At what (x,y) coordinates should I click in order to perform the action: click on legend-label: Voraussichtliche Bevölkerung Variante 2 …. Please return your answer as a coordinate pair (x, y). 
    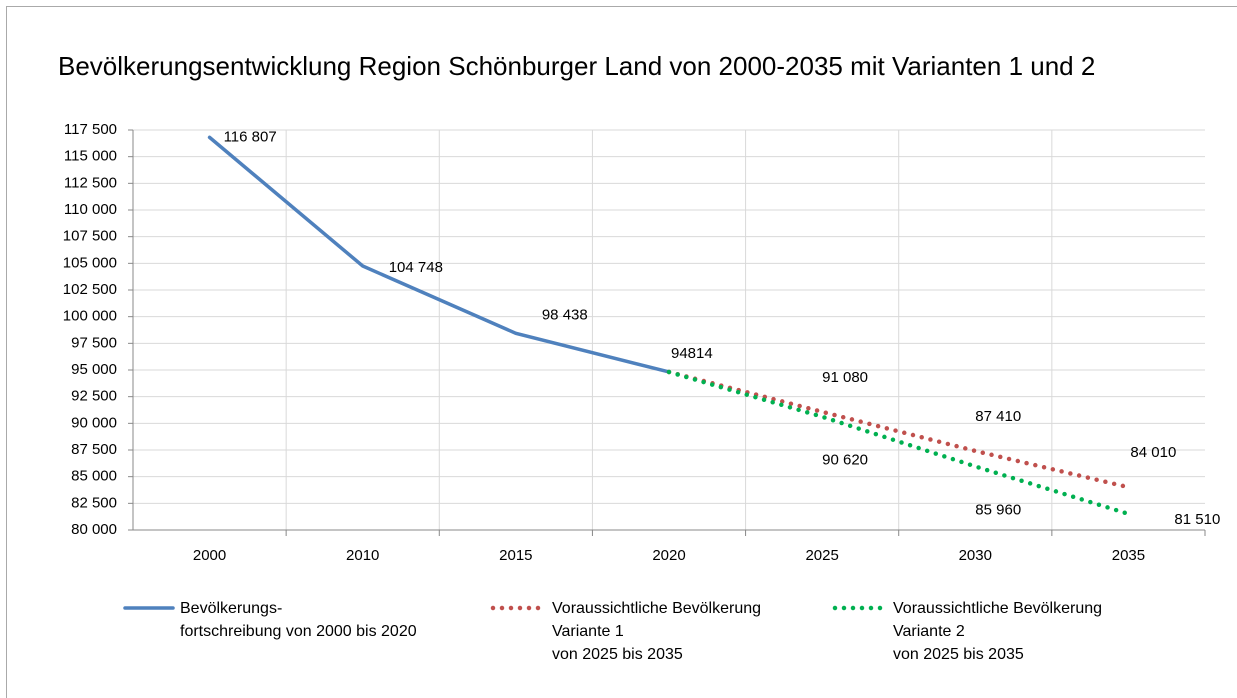
    Looking at the image, I should click on (998, 631).